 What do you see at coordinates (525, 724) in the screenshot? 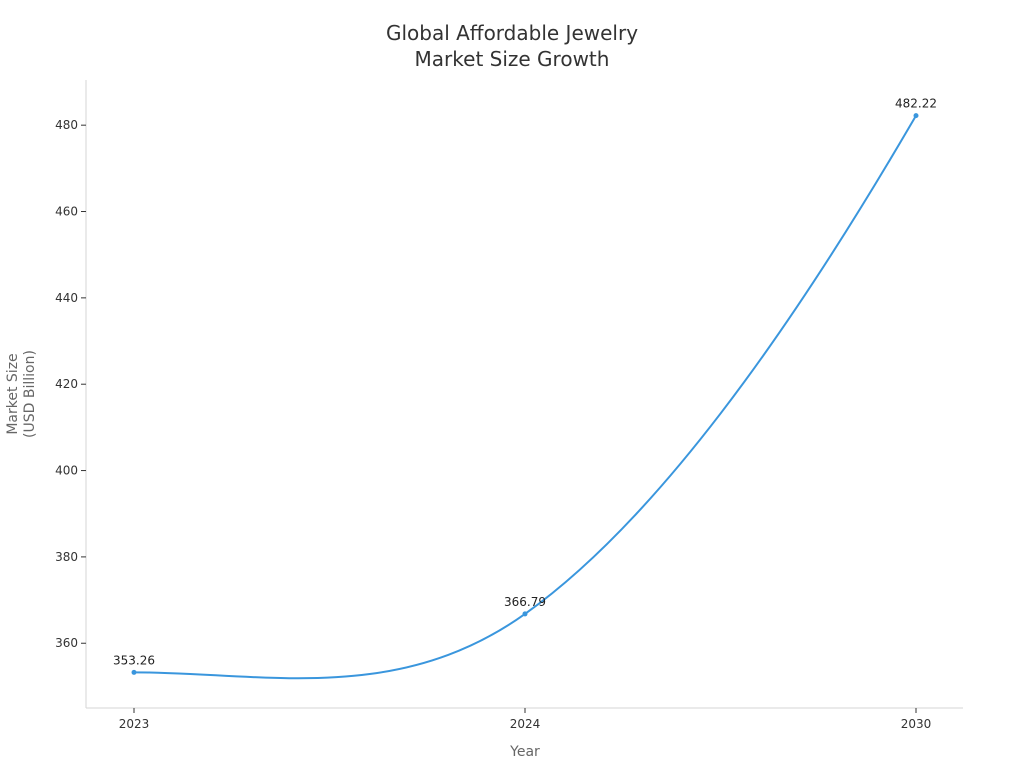
I see `x-tick-label: 2024` at bounding box center [525, 724].